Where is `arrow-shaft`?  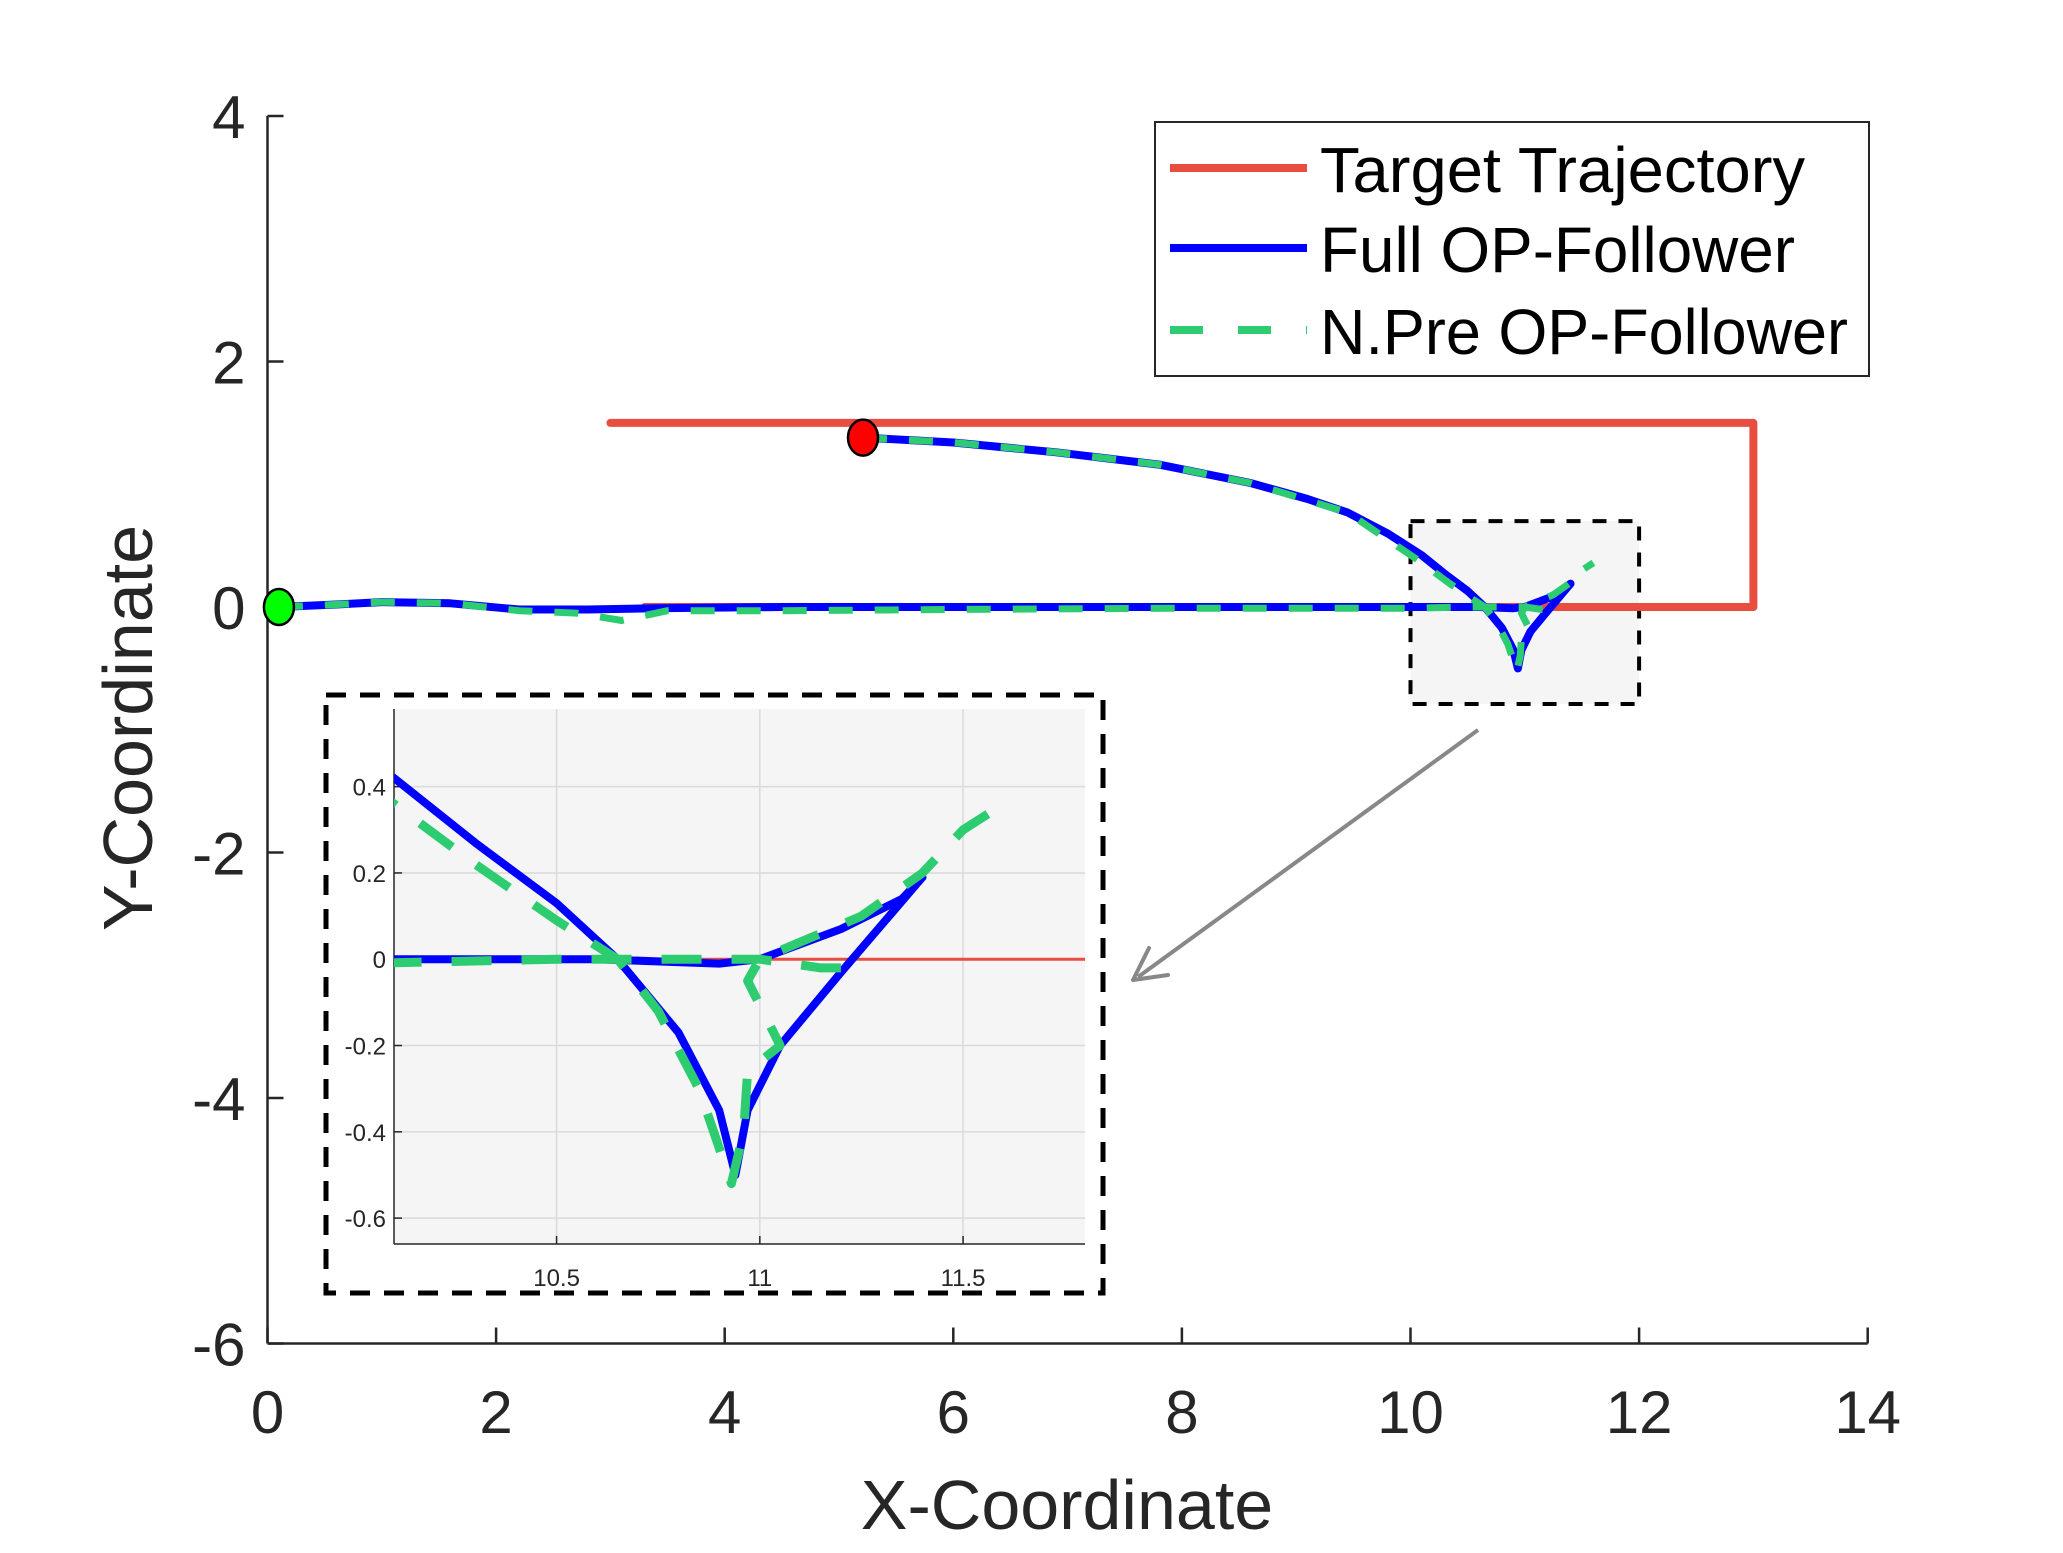 arrow-shaft is located at coordinates (1308, 853).